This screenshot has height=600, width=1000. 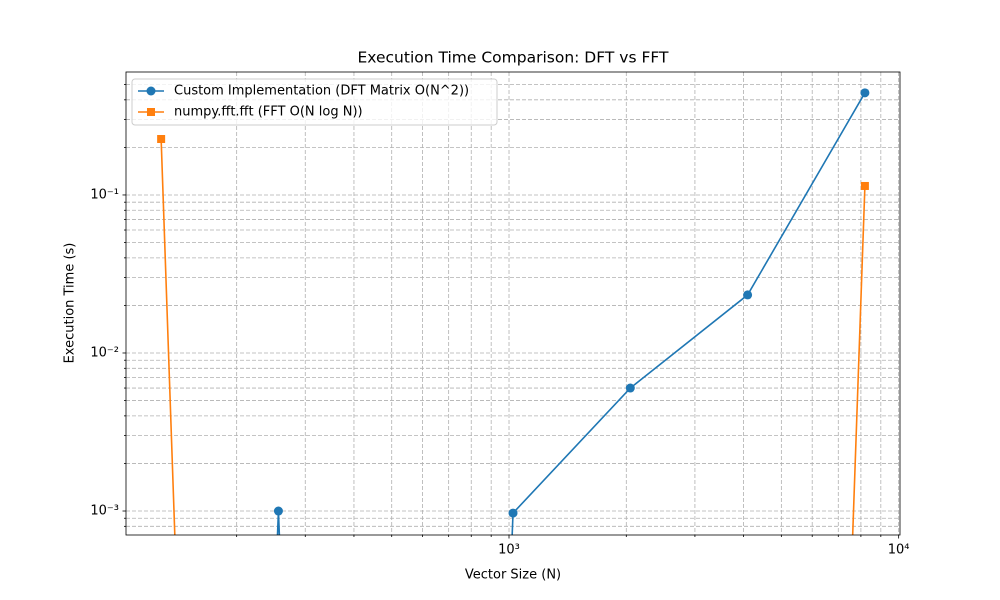 What do you see at coordinates (514, 58) in the screenshot?
I see `chart-title: Execution Time Comparison: DFT vs FFT` at bounding box center [514, 58].